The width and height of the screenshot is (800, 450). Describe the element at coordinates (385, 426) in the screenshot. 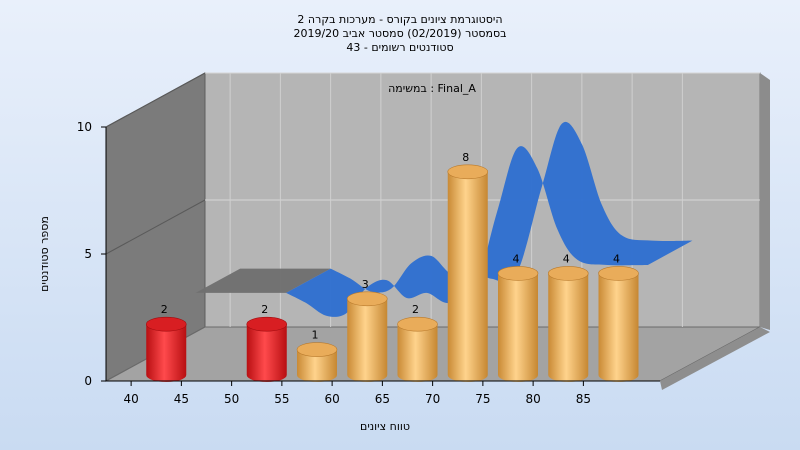

I see `x-axis-label: טווח ציונים` at that location.